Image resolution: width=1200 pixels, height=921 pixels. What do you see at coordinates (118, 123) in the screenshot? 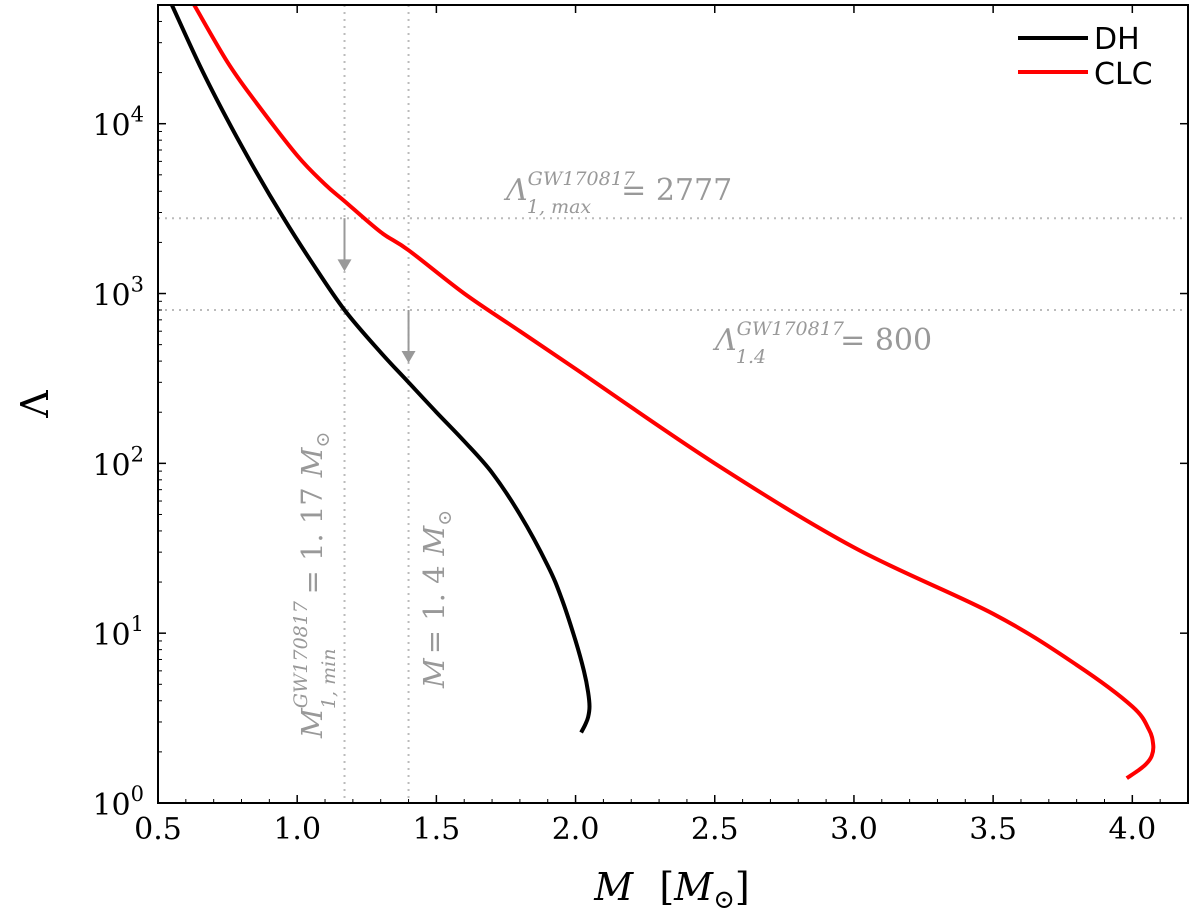
I see `y-tick-label-4: 10⁴` at bounding box center [118, 123].